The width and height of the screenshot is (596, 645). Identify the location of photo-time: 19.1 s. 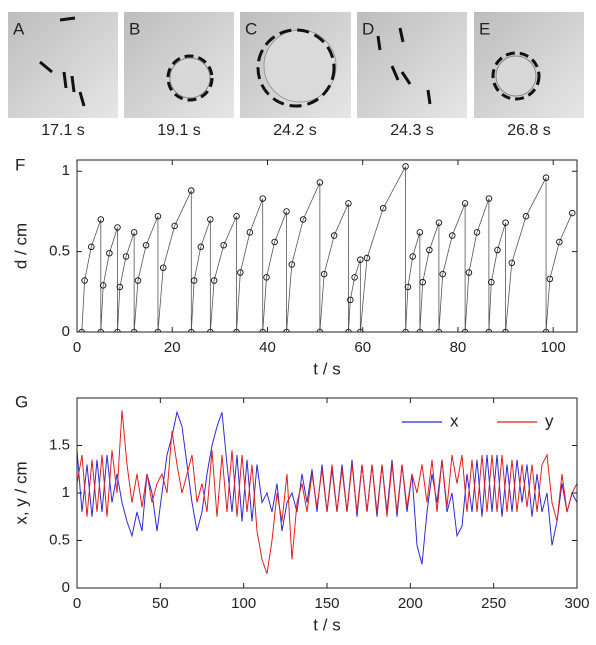
(179, 130).